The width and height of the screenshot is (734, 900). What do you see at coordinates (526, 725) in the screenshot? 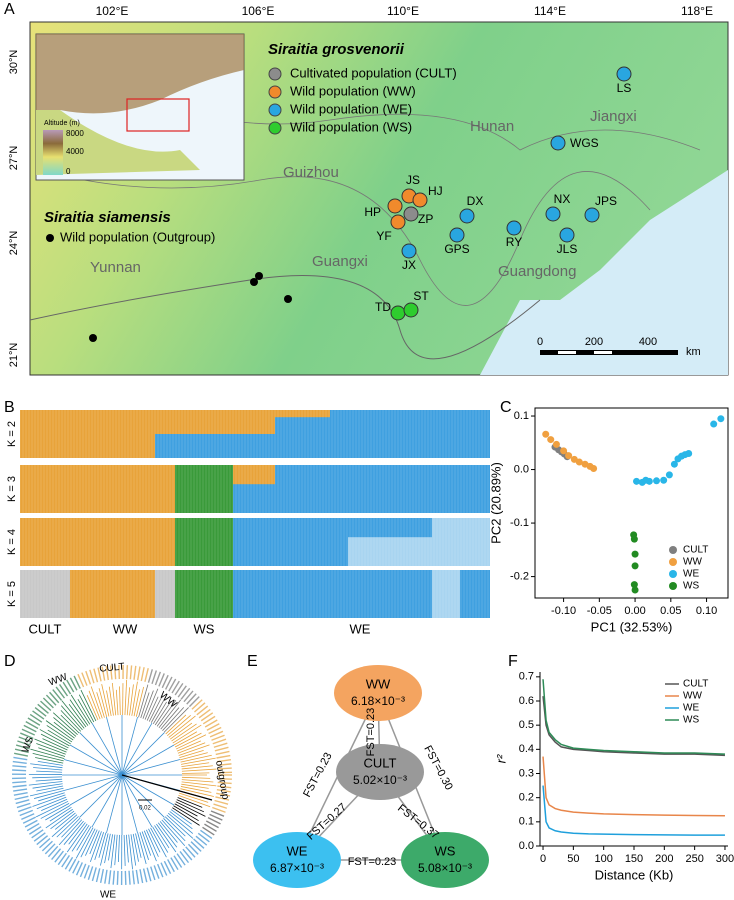
I see `y-tick-label: 0.5` at bounding box center [526, 725].